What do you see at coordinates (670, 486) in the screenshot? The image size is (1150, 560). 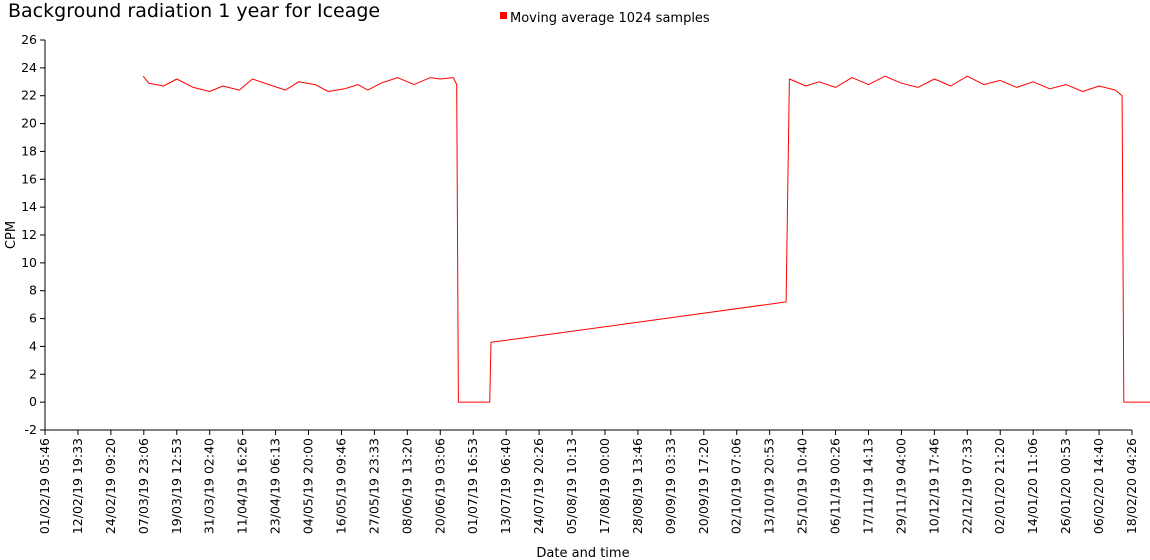 I see `x-tick-label: 09/09/19 03:33` at bounding box center [670, 486].